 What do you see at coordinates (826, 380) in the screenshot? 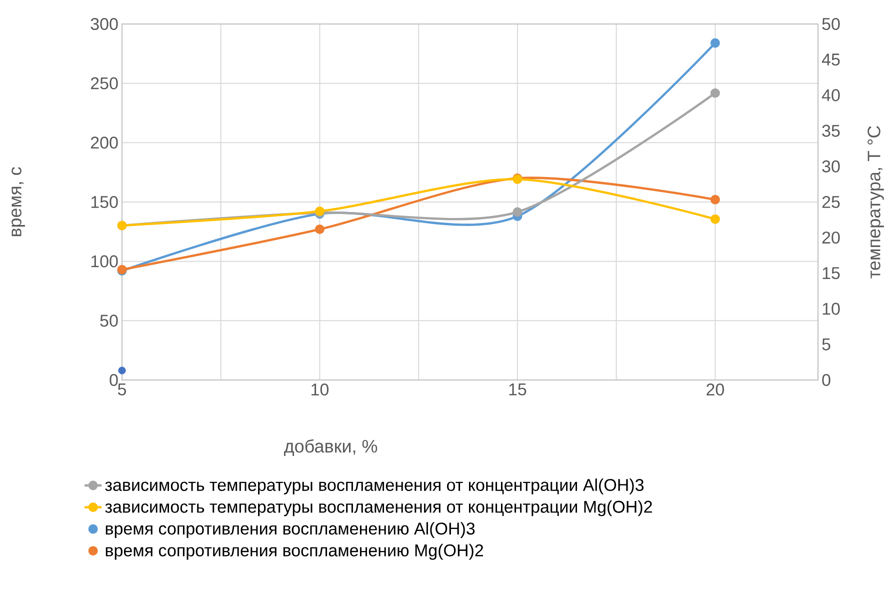
I see `y2-tick-label: 0` at bounding box center [826, 380].